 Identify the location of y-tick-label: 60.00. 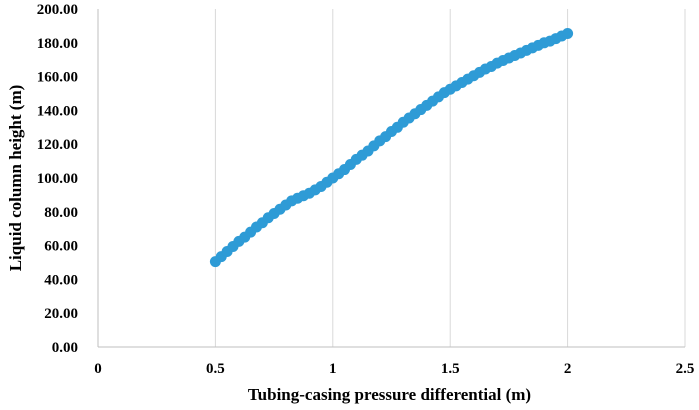
(61, 247).